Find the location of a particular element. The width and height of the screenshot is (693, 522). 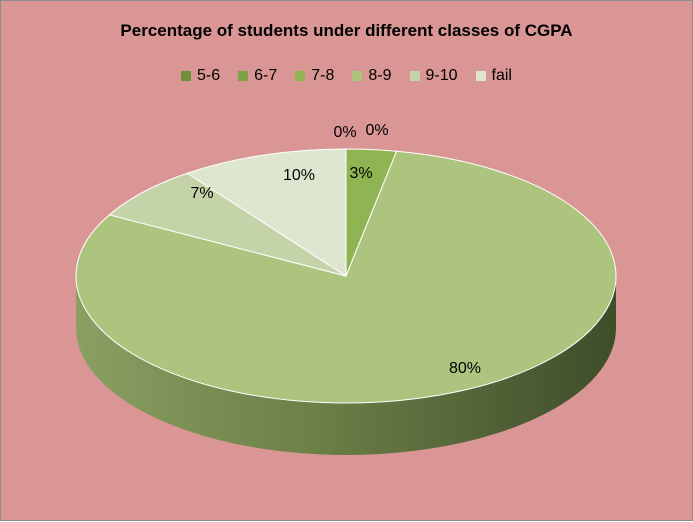

legend-label: 8-9 is located at coordinates (380, 75).